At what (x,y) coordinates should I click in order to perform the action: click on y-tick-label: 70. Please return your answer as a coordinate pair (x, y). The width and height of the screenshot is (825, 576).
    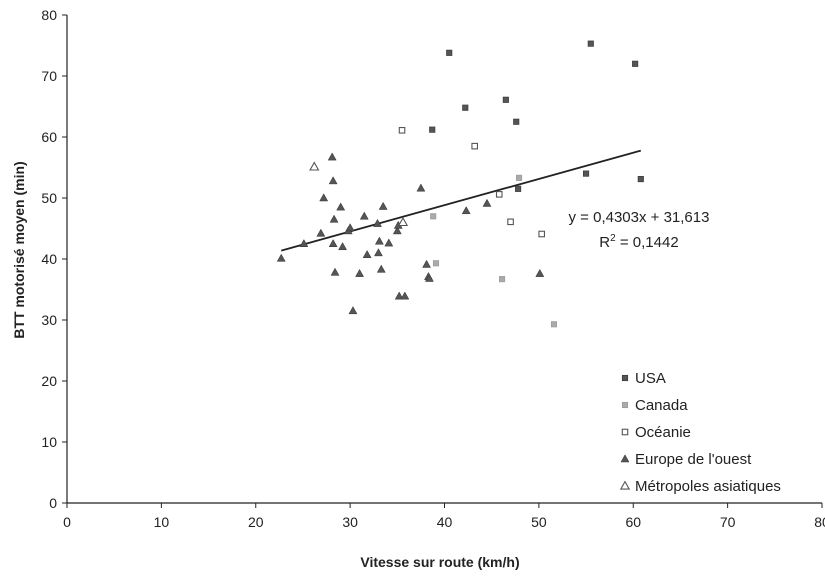
    Looking at the image, I should click on (49, 76).